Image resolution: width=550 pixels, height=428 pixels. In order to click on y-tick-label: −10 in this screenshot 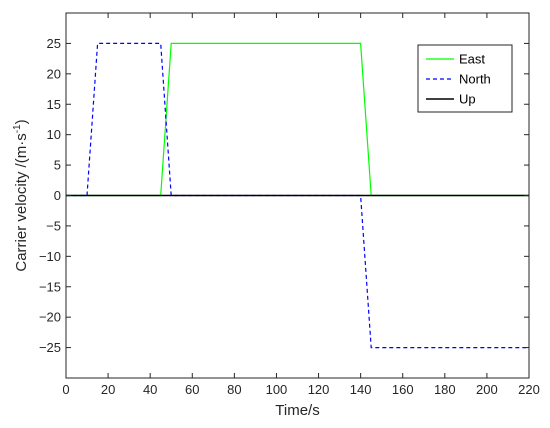, I will do `click(50, 256)`.